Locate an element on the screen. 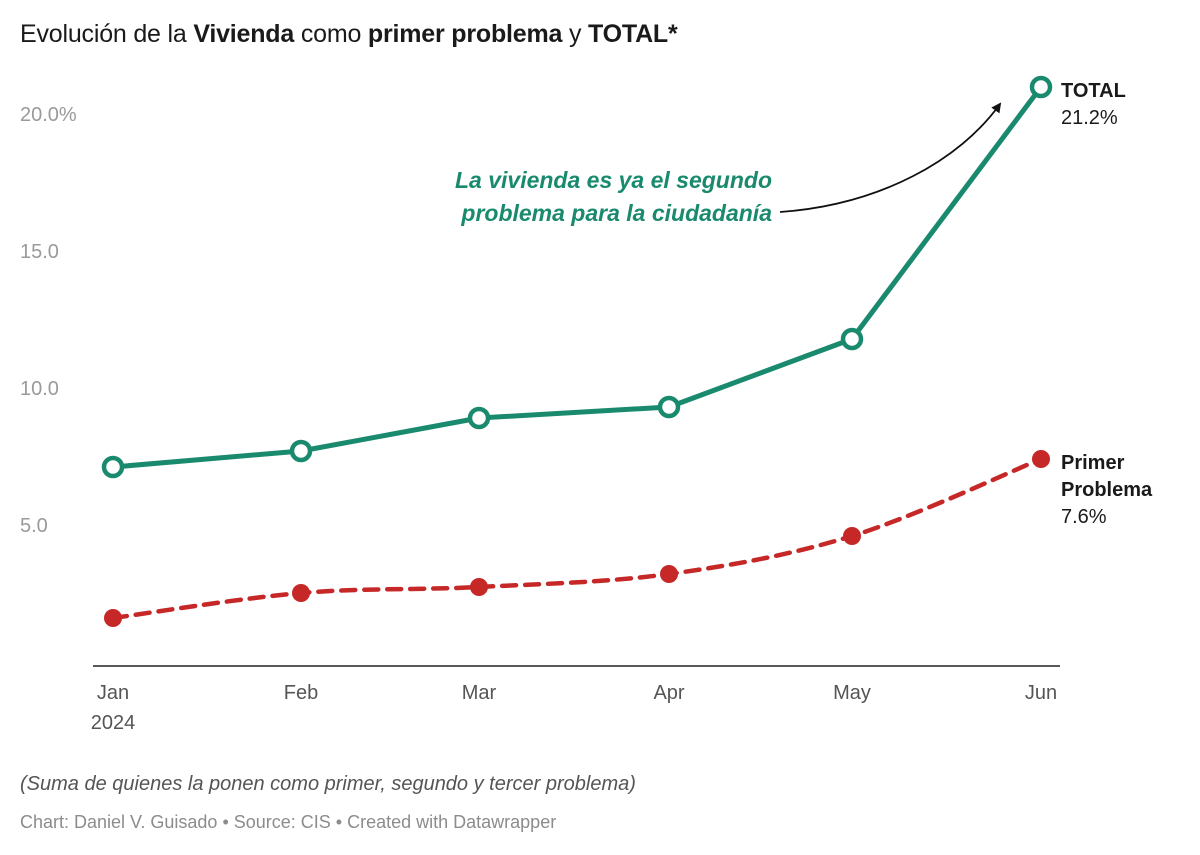  y-tick-label: 20.0% is located at coordinates (48, 115).